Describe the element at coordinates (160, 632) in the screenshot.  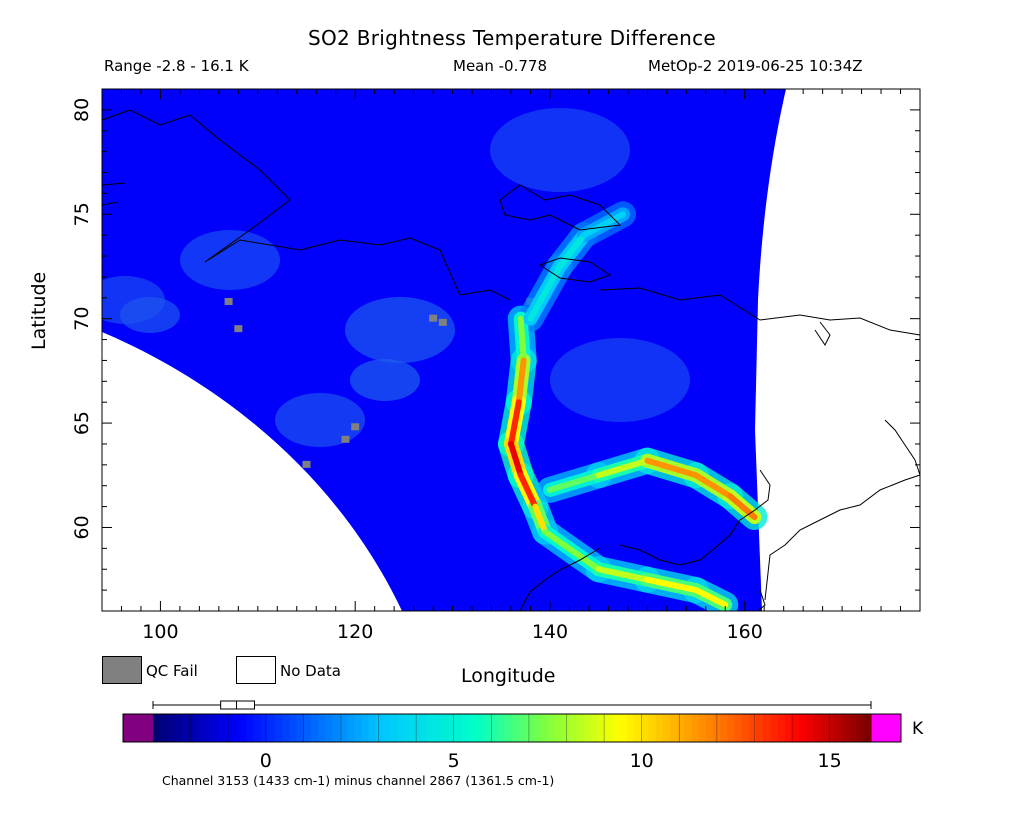
I see `x-tick-label: 100` at that location.